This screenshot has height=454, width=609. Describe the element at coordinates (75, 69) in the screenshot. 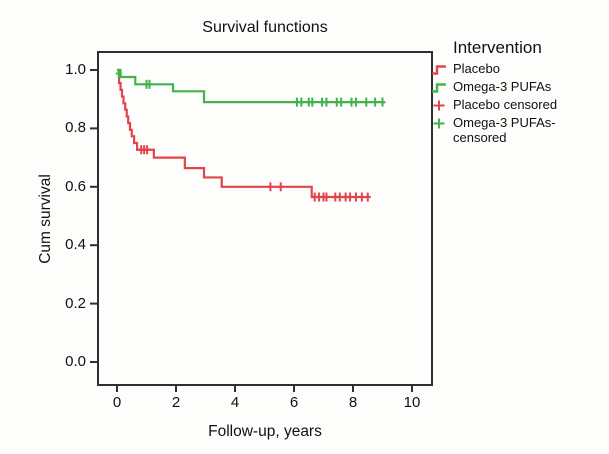

I see `y-tick-label: 1.0` at that location.